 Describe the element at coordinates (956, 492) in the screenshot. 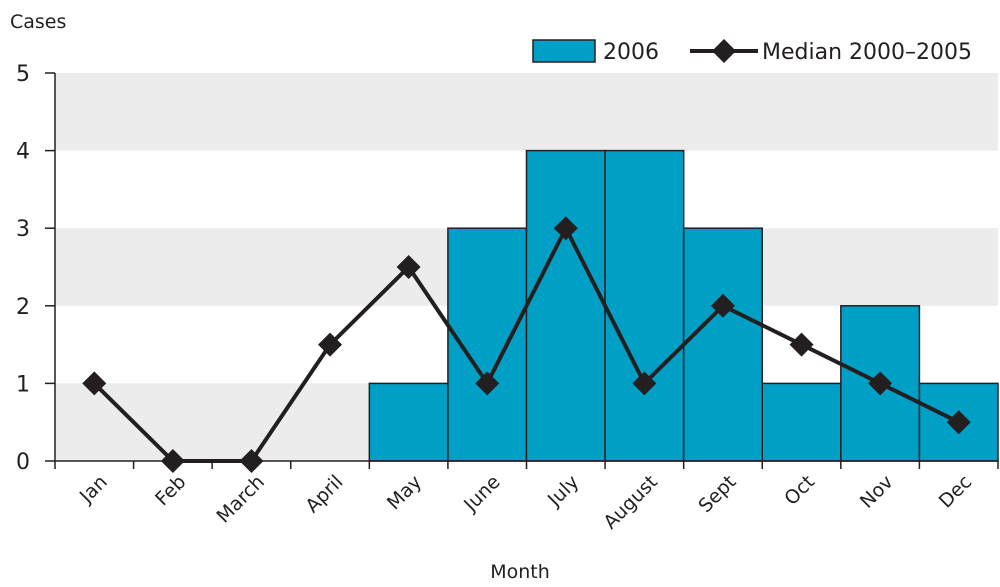

I see `x-tick-label-dec: Dec` at that location.